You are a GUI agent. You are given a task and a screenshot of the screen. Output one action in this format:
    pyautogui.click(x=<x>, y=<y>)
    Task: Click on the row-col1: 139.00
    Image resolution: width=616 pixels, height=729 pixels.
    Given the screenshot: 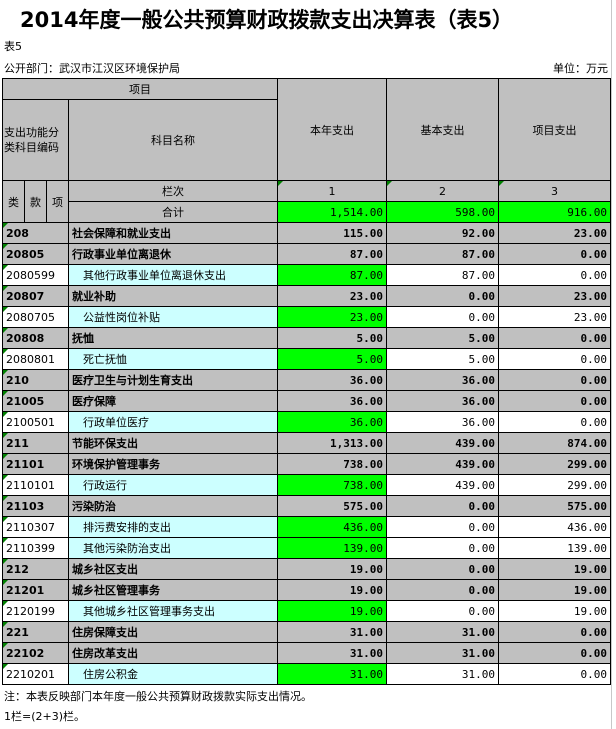 What is the action you would take?
    pyautogui.click(x=332, y=548)
    